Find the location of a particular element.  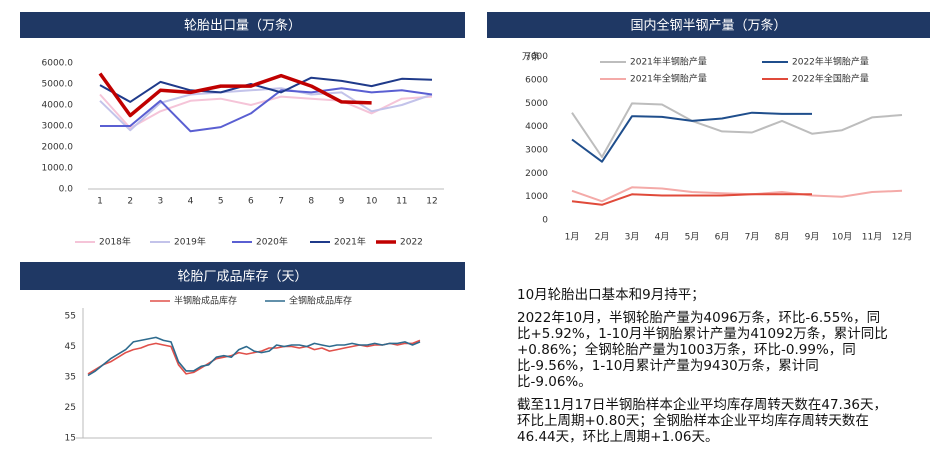

legend-label: 2021年 is located at coordinates (350, 242).